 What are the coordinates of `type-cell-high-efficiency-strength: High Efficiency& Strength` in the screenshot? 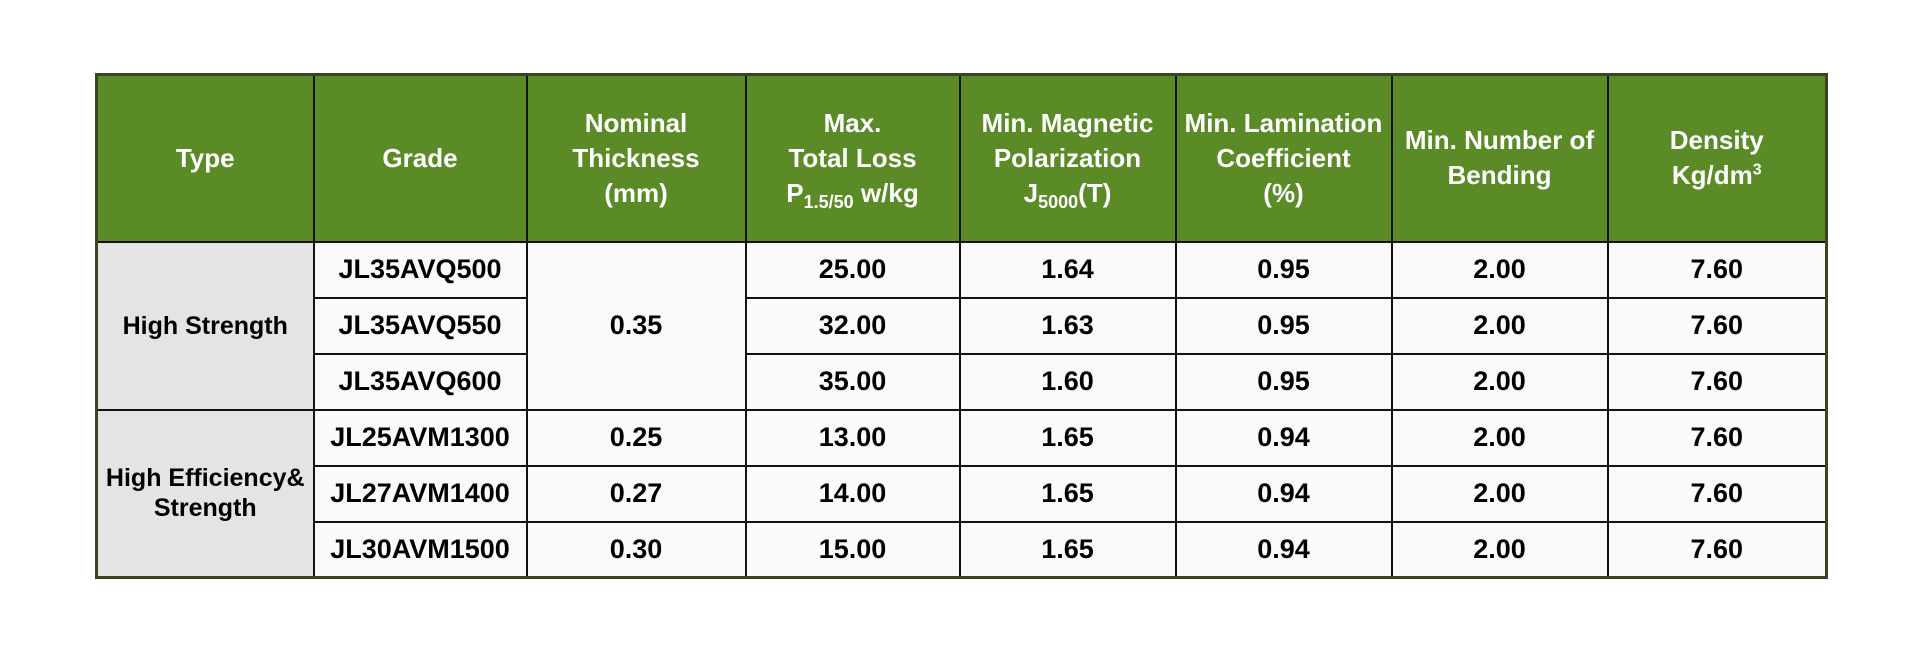 It's located at (205, 493).